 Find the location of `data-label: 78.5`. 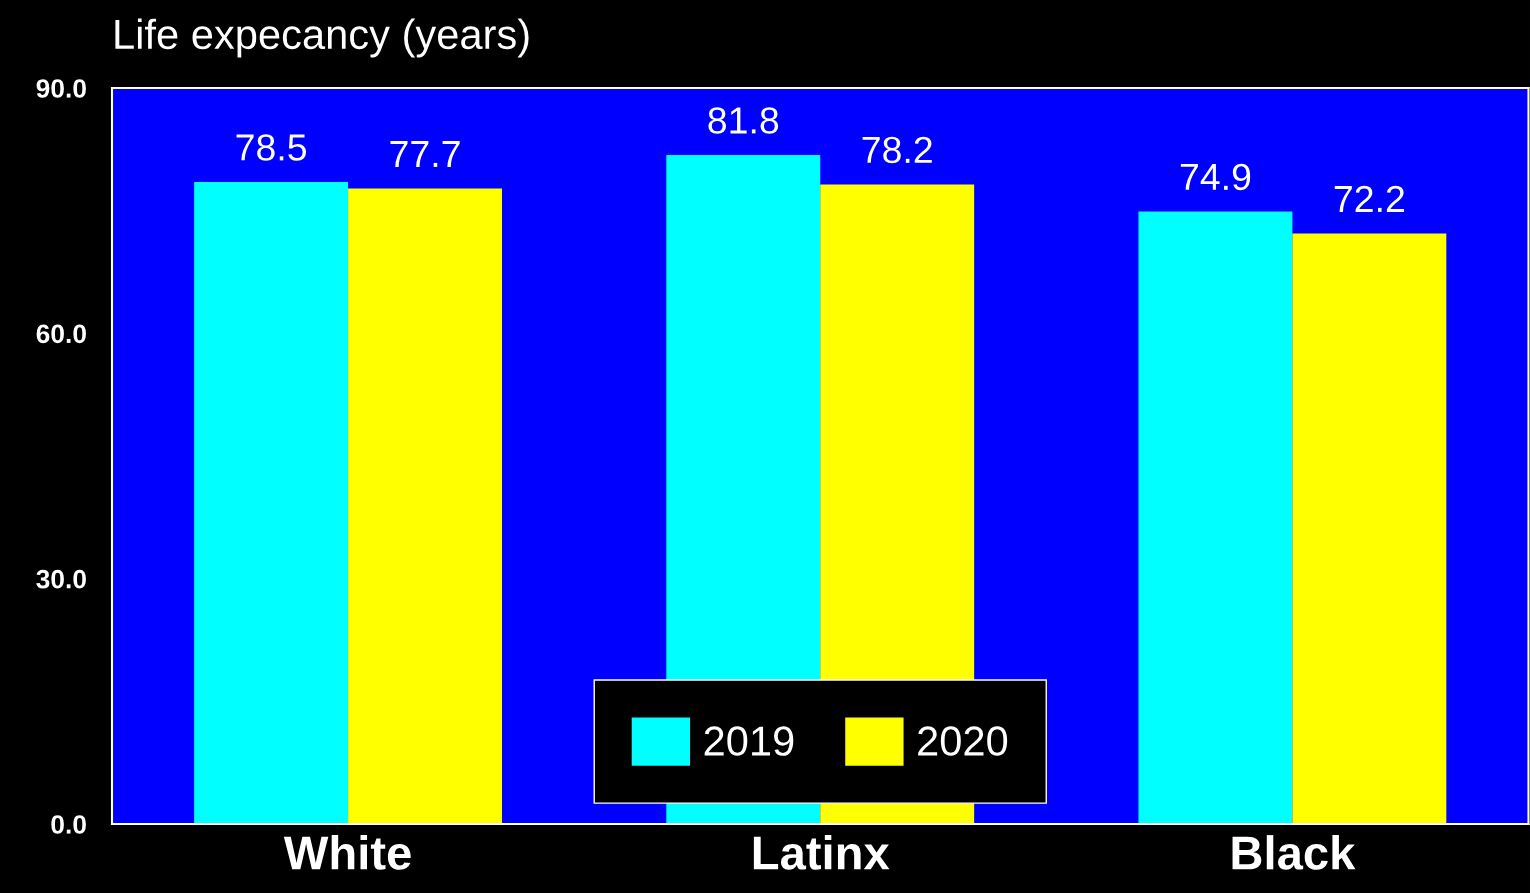

data-label: 78.5 is located at coordinates (271, 147).